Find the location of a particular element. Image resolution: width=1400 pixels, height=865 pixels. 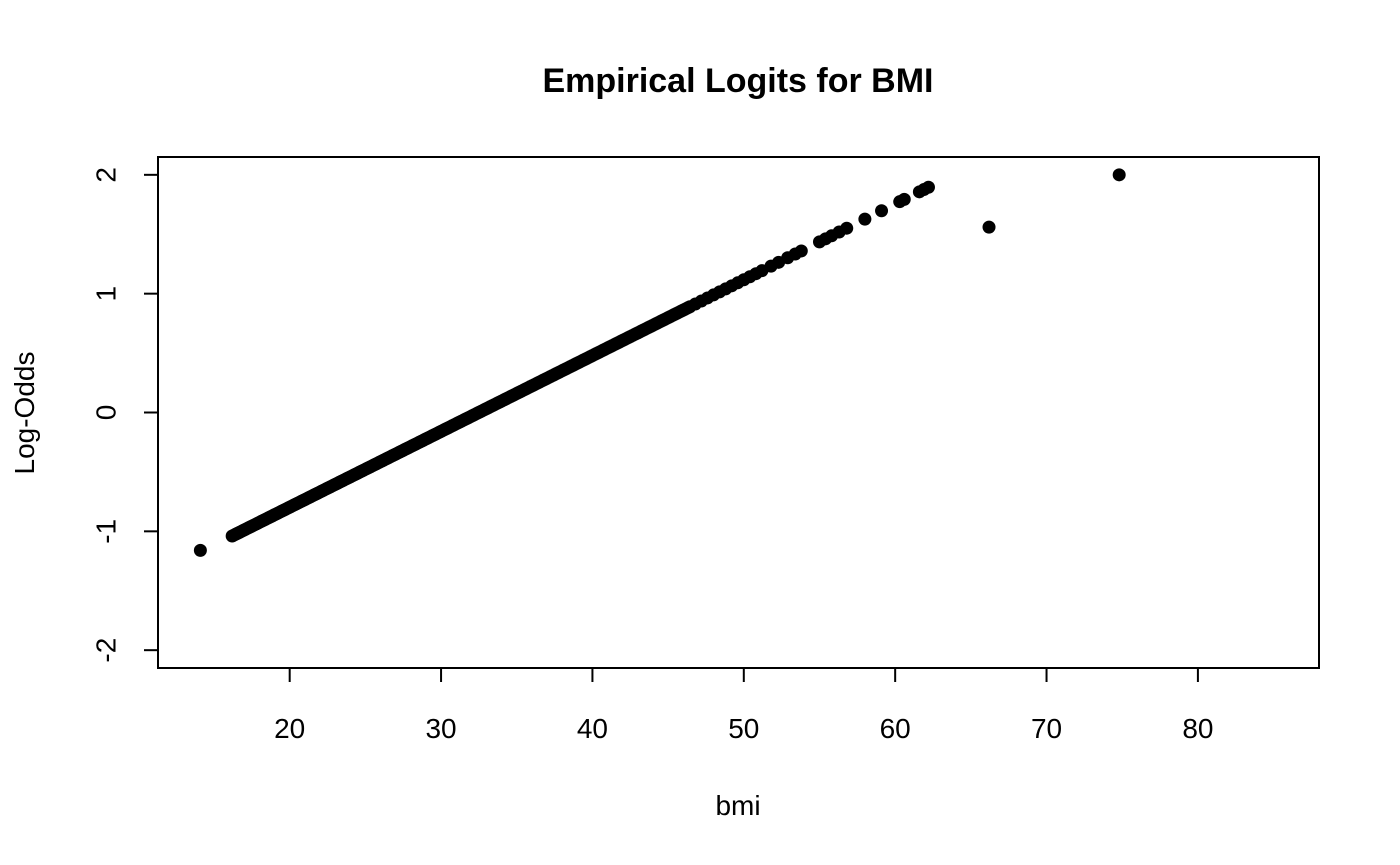

y-tick-label: 1 is located at coordinates (105, 294).